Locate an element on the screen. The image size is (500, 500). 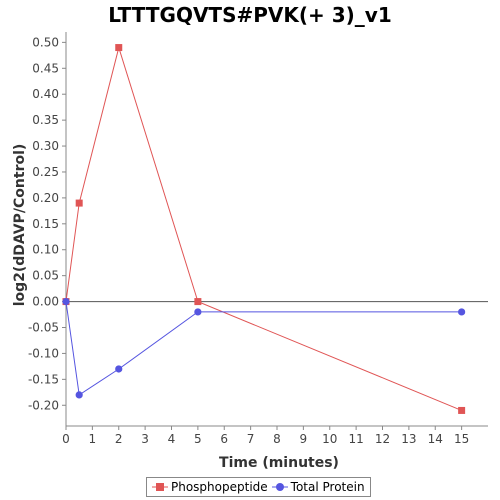
x-tick-label: 3 is located at coordinates (145, 439).